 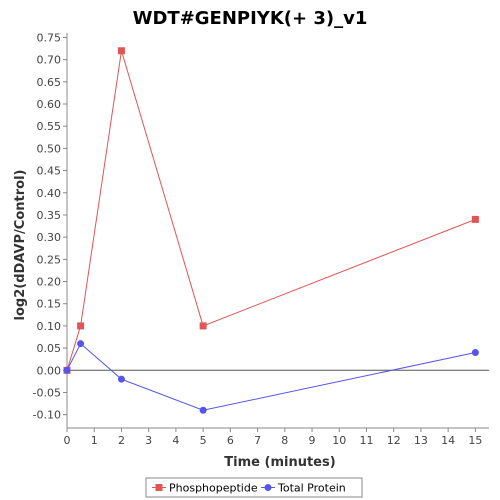 What do you see at coordinates (49, 126) in the screenshot?
I see `y-tick-label: 0.55` at bounding box center [49, 126].